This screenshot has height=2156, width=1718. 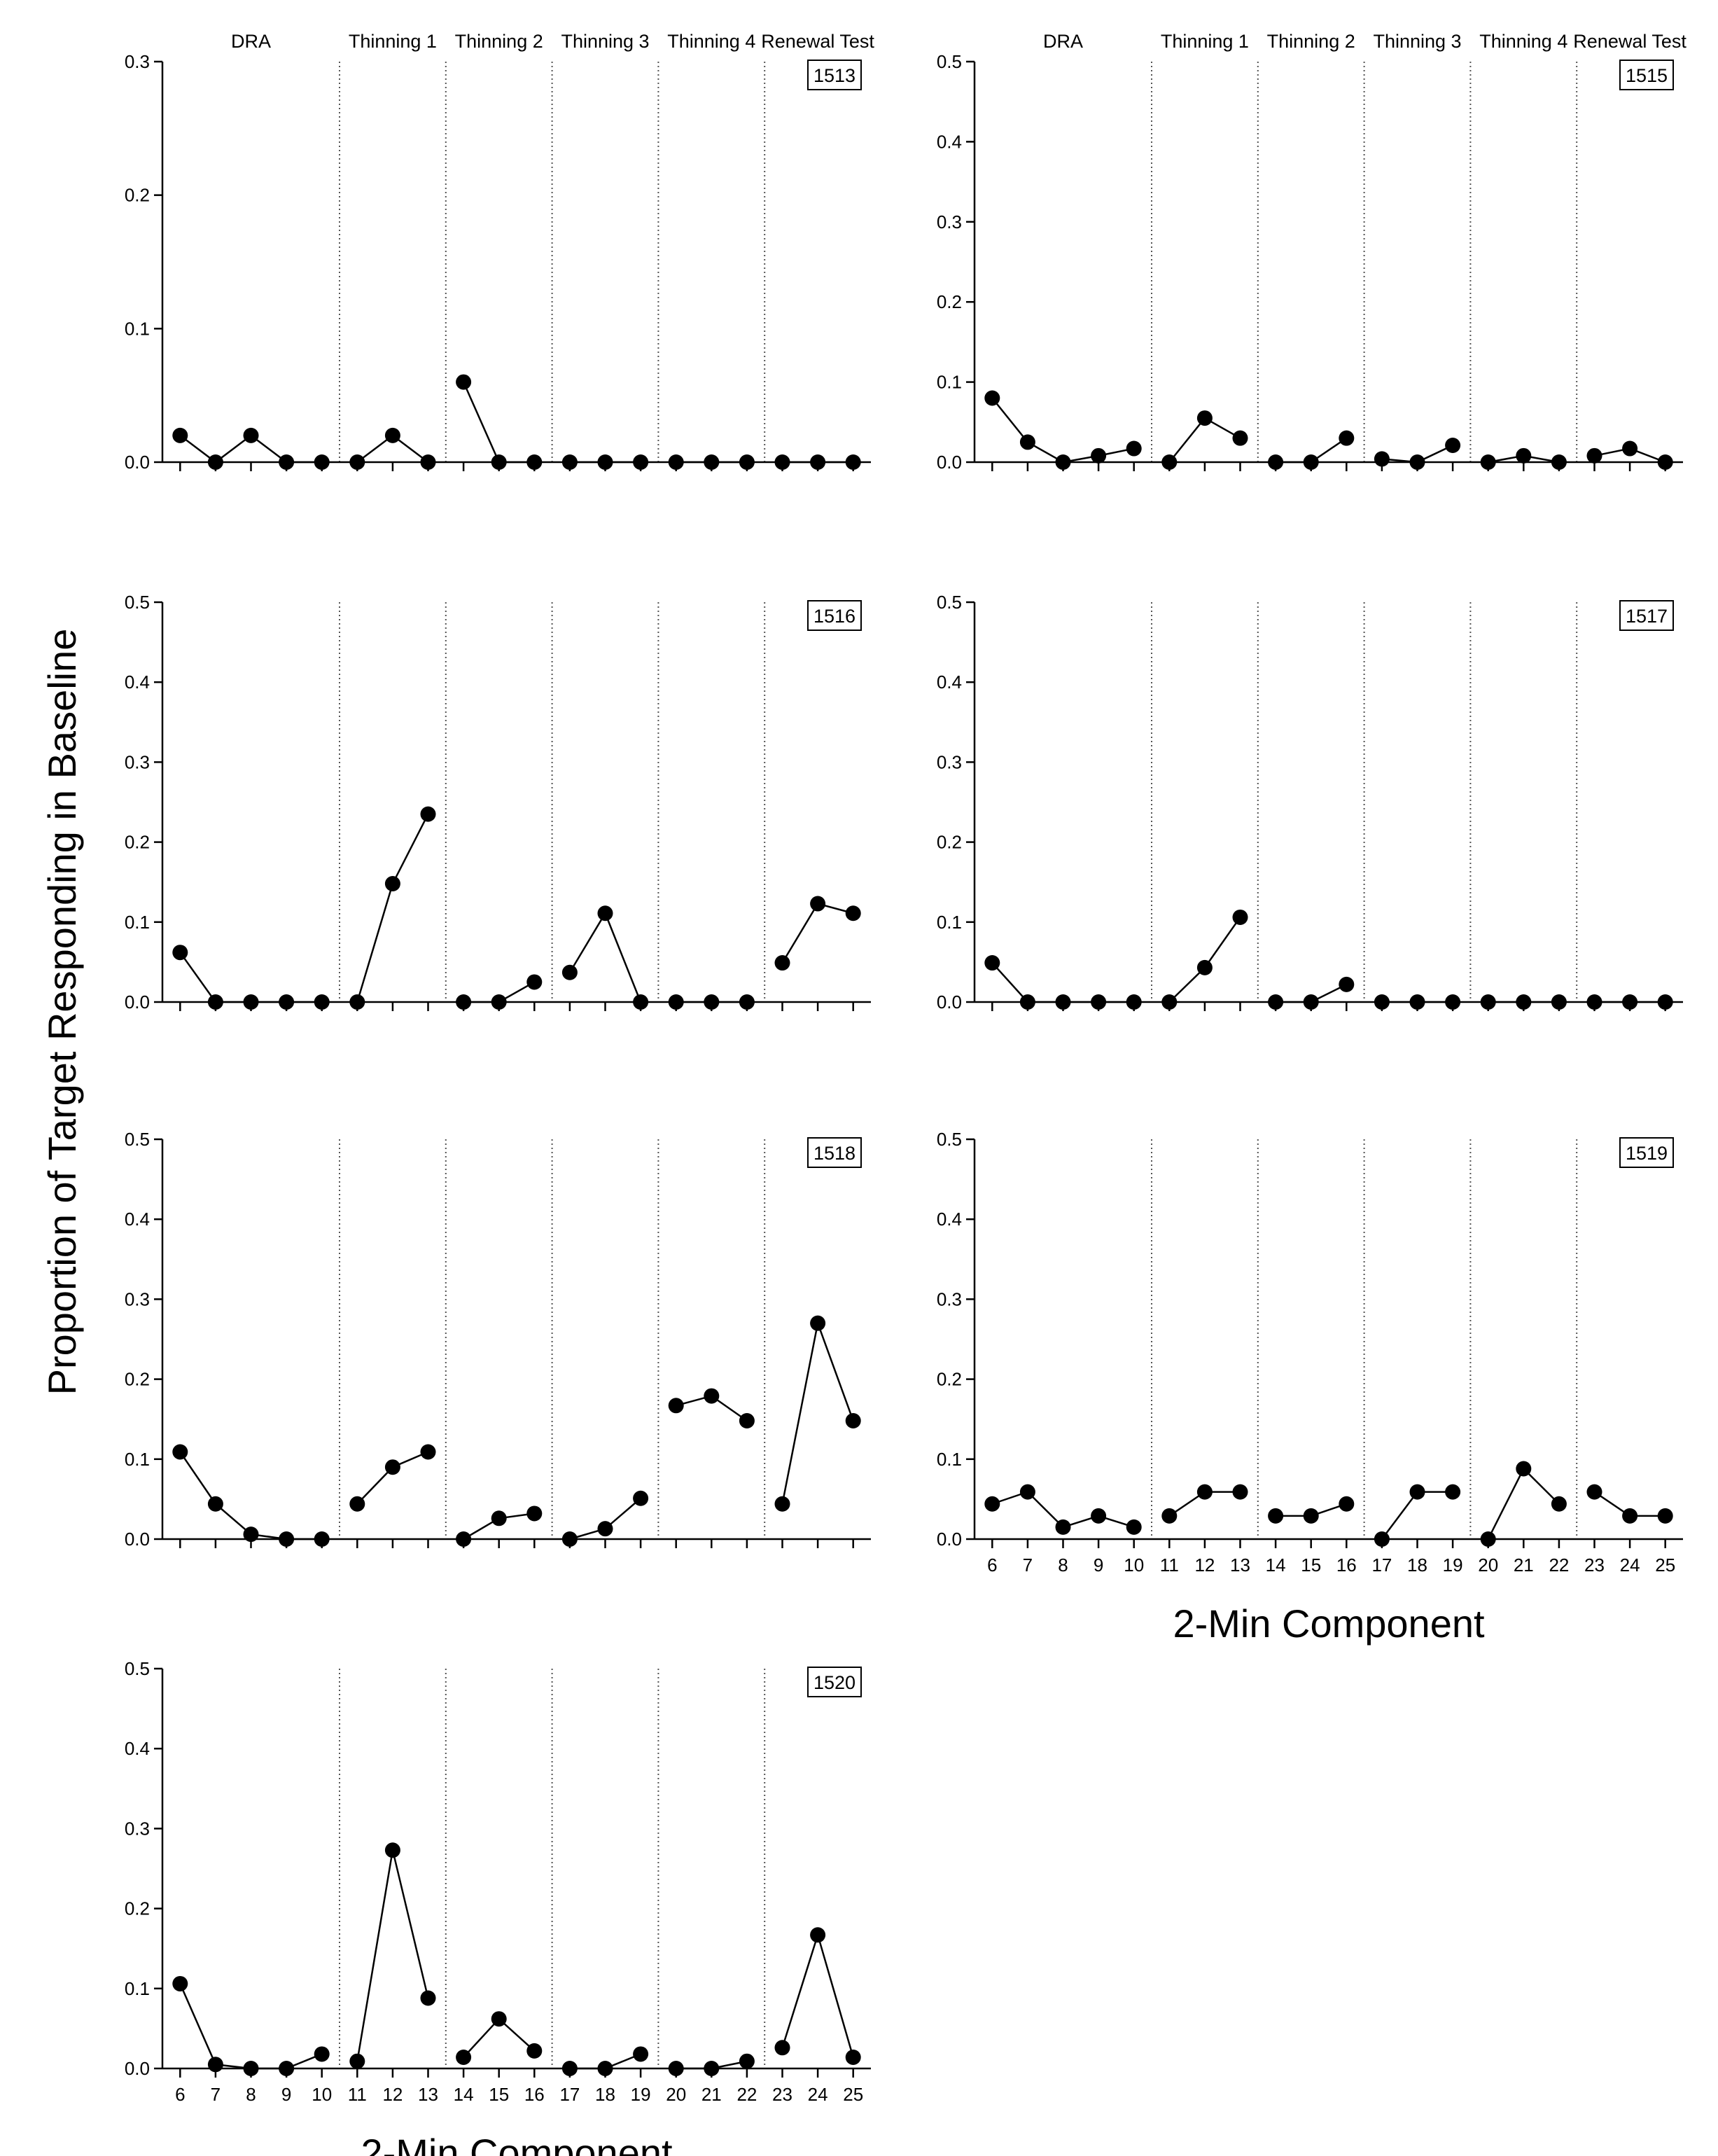 What do you see at coordinates (853, 2094) in the screenshot?
I see `x-tick-label: 25` at bounding box center [853, 2094].